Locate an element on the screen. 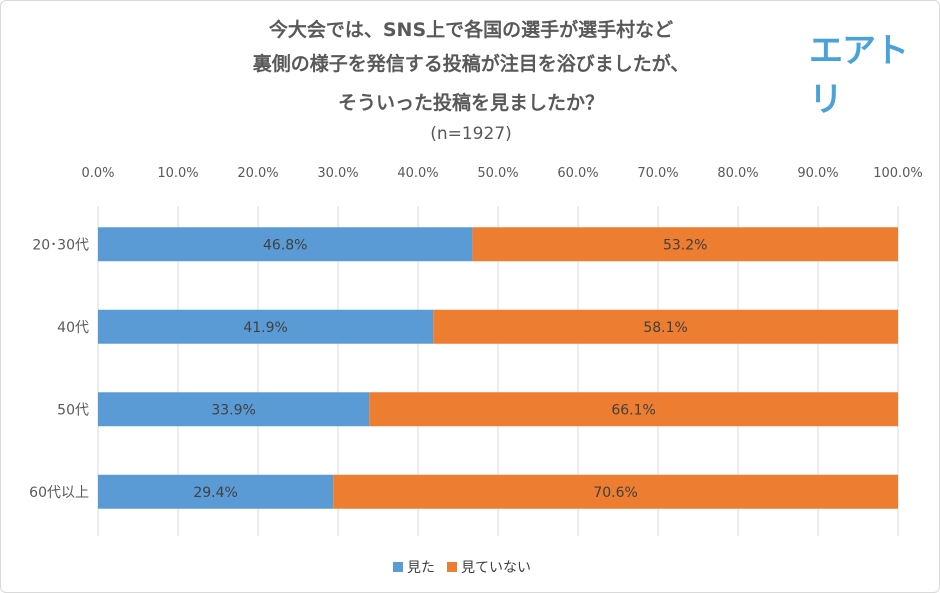 This screenshot has width=940, height=593. data-label: 66.1% is located at coordinates (633, 410).